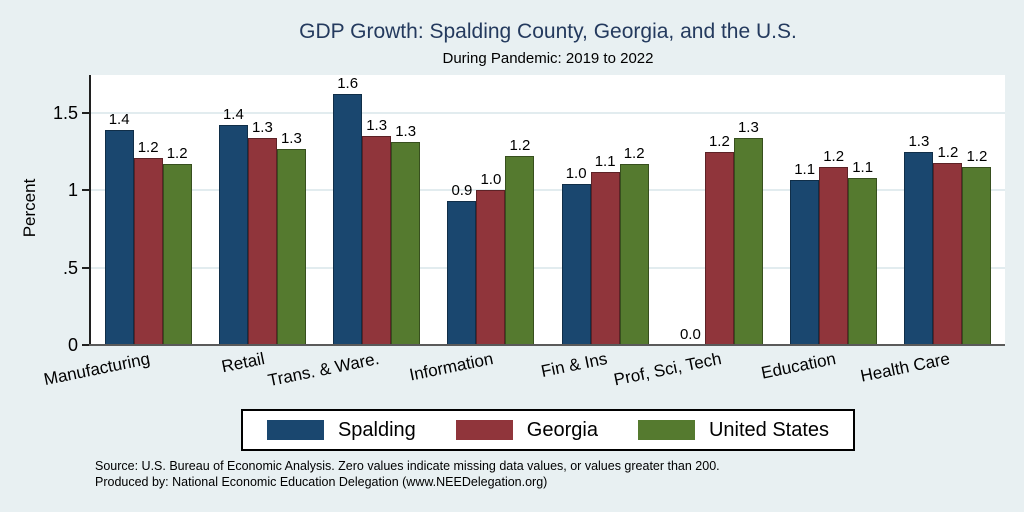 The image size is (1024, 512). What do you see at coordinates (690, 336) in the screenshot?
I see `bar-wrap: 0.0` at bounding box center [690, 336].